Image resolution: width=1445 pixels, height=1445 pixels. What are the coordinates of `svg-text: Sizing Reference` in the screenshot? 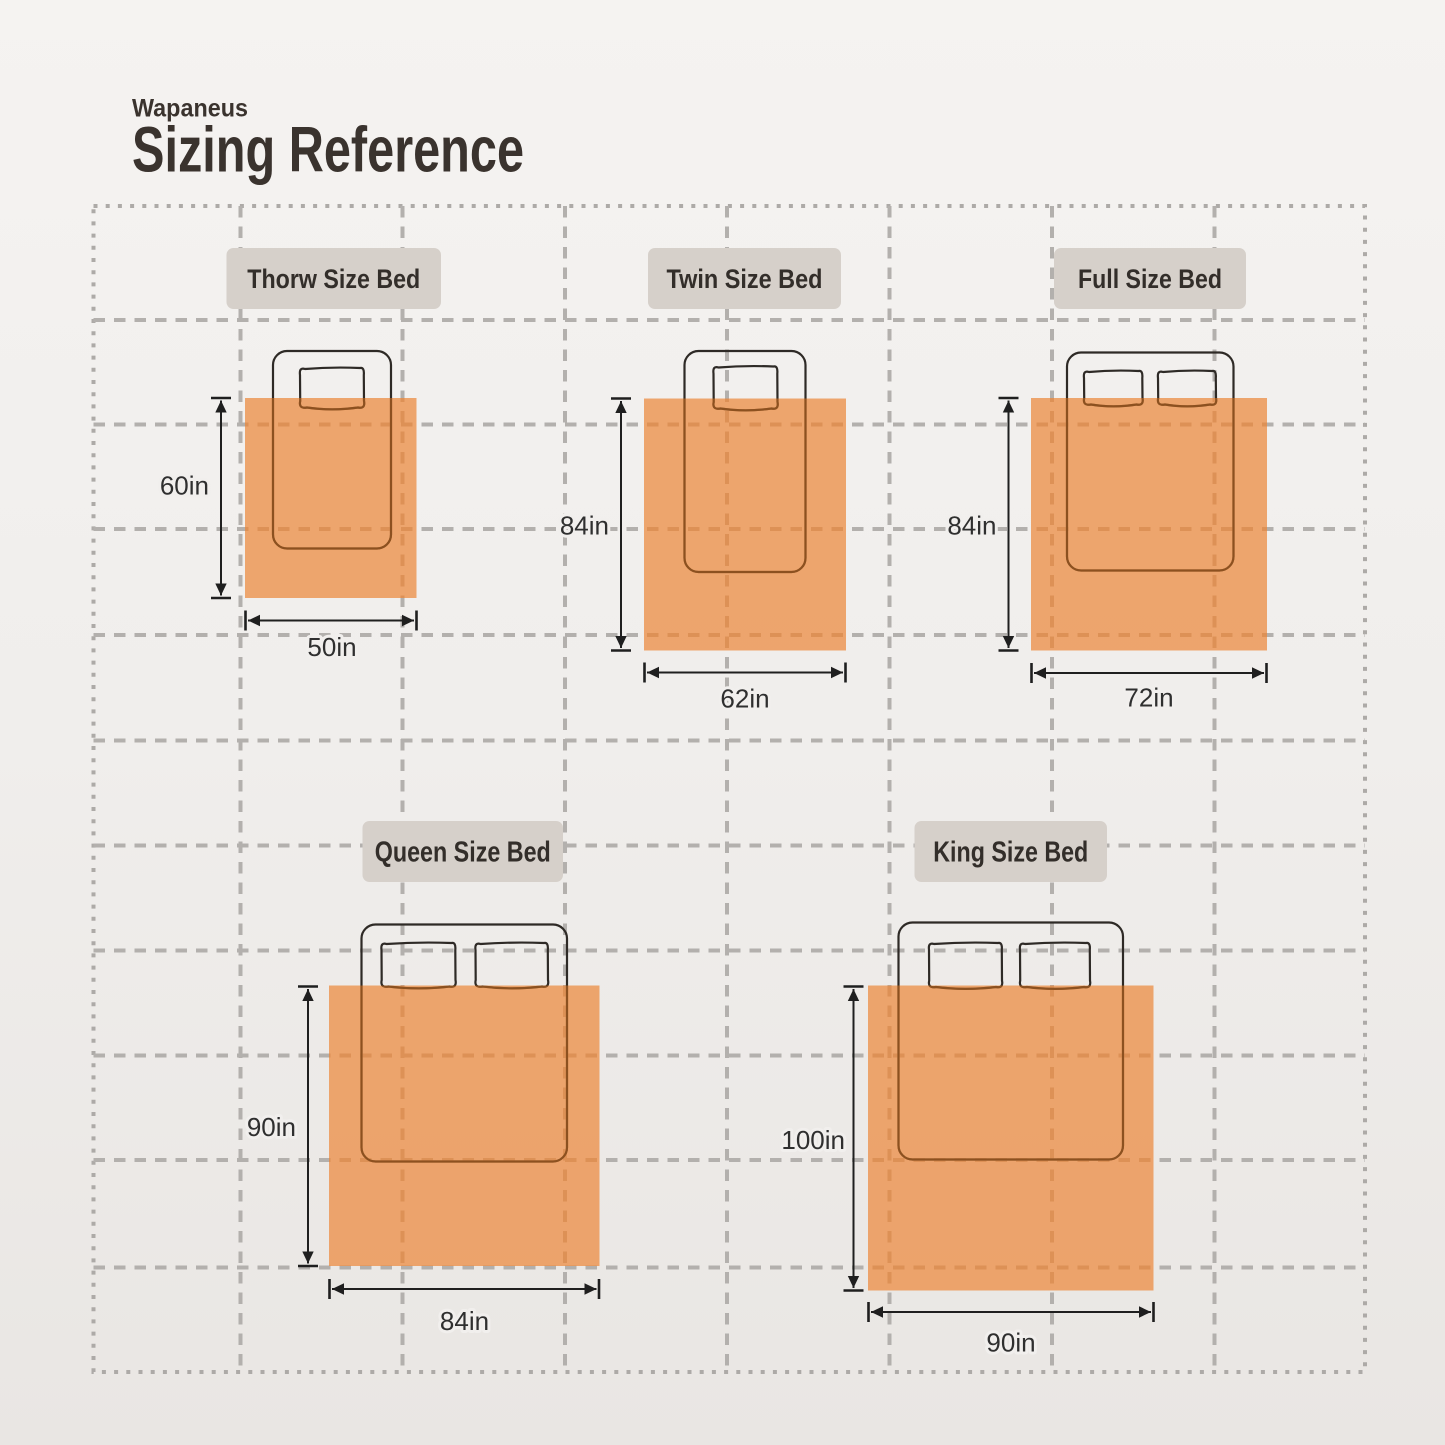 It's located at (328, 150).